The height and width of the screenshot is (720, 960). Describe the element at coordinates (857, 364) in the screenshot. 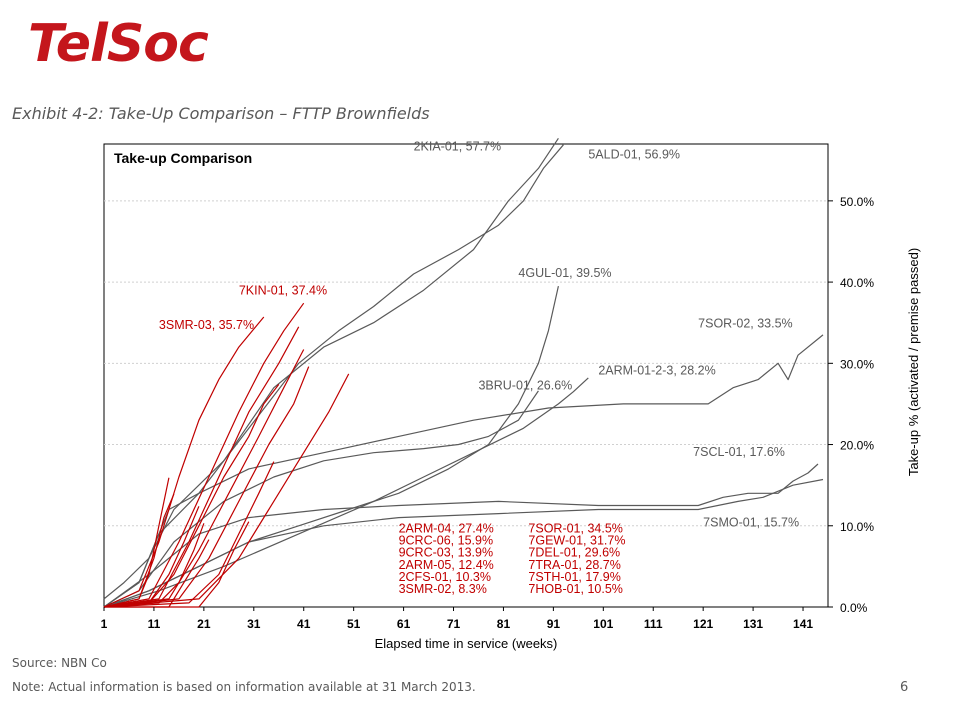

I see `y-tick-label: 30.0%` at that location.